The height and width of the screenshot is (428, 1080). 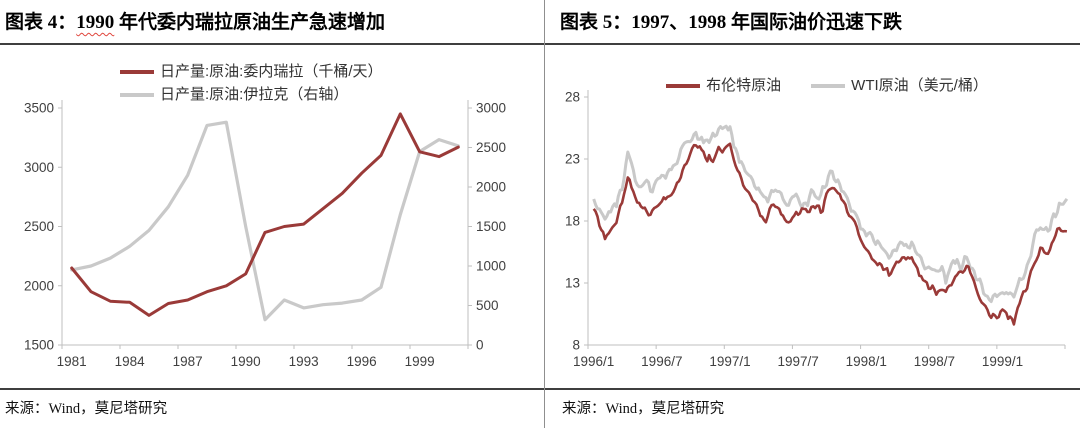 What do you see at coordinates (39, 167) in the screenshot?
I see `left-y-tick-label: 3000` at bounding box center [39, 167].